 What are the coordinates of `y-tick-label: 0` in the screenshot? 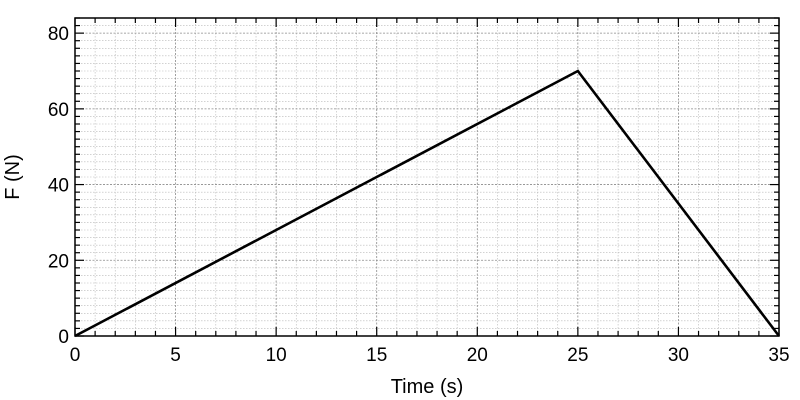 It's located at (63, 337).